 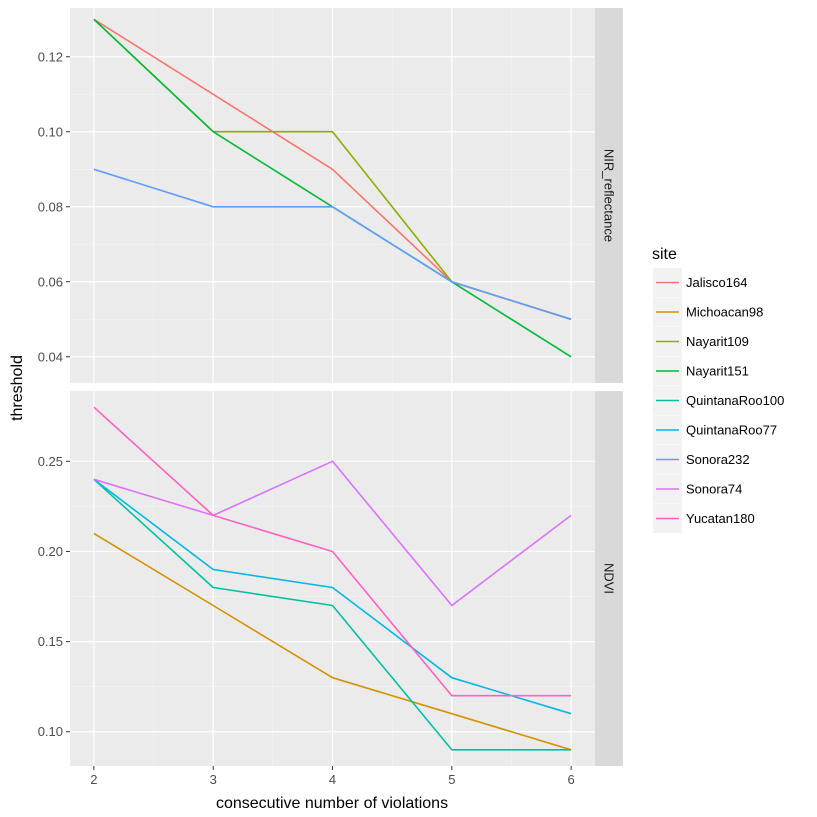 What do you see at coordinates (50, 281) in the screenshot?
I see `y-tick-label: 0.06` at bounding box center [50, 281].